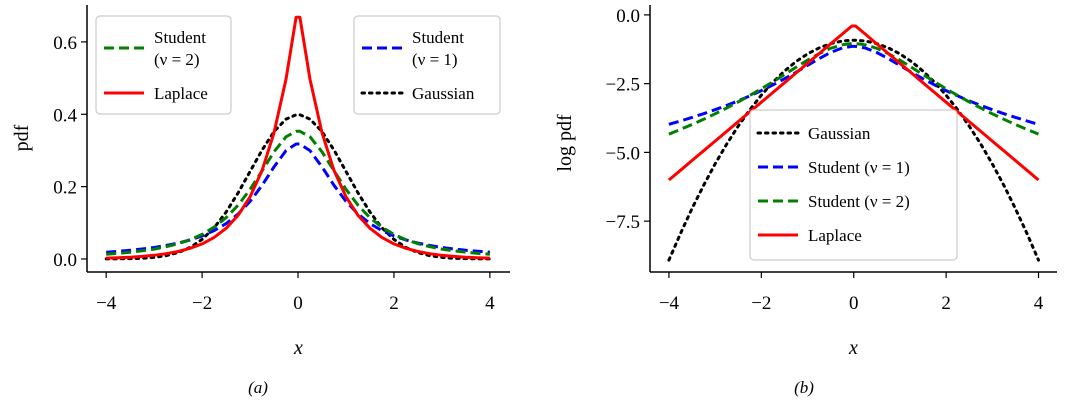  Describe the element at coordinates (623, 153) in the screenshot. I see `y-tick-label: −5.0` at that location.